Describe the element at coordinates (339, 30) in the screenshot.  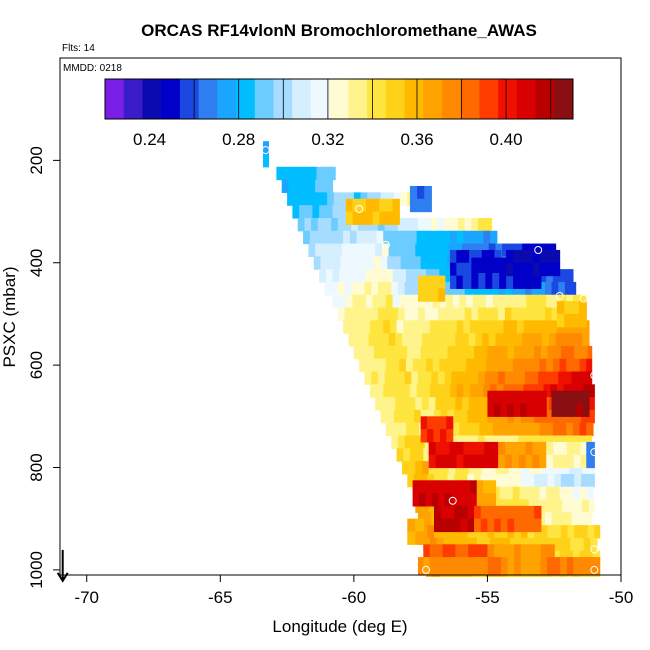
I see `chart-title: ORCAS RF14vlonN Bromochloromethane_AWAS` at that location.